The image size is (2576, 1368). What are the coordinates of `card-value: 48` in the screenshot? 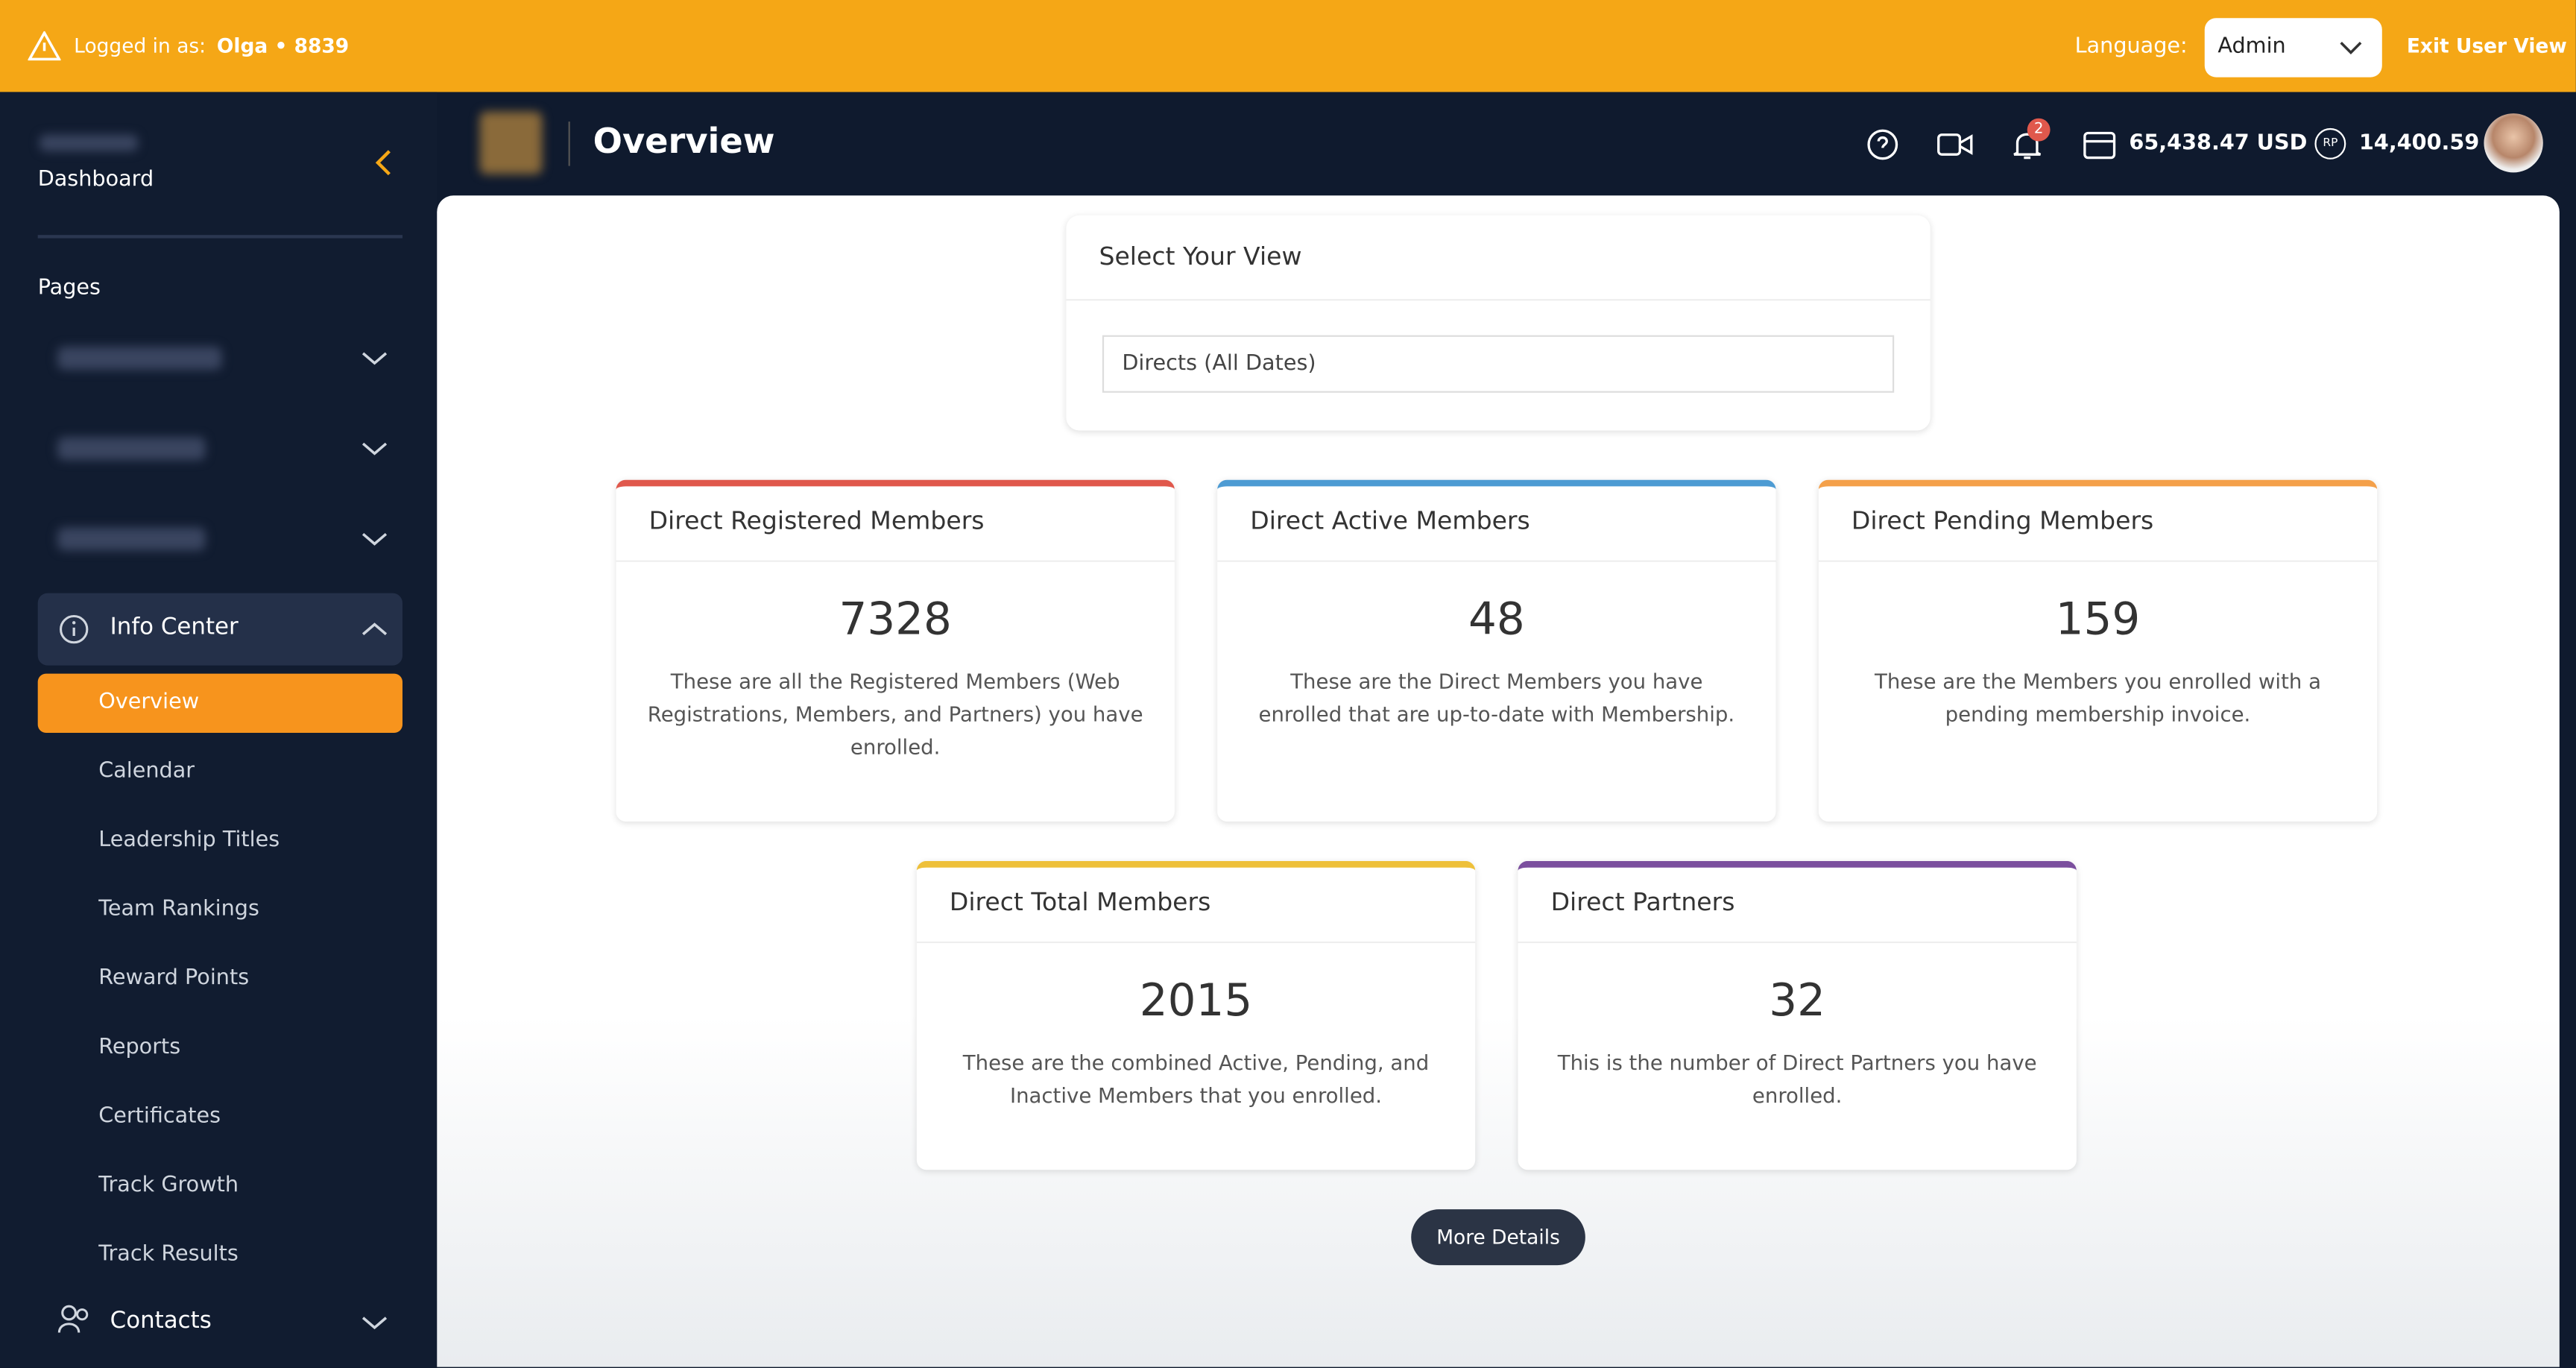 It's located at (1497, 620).